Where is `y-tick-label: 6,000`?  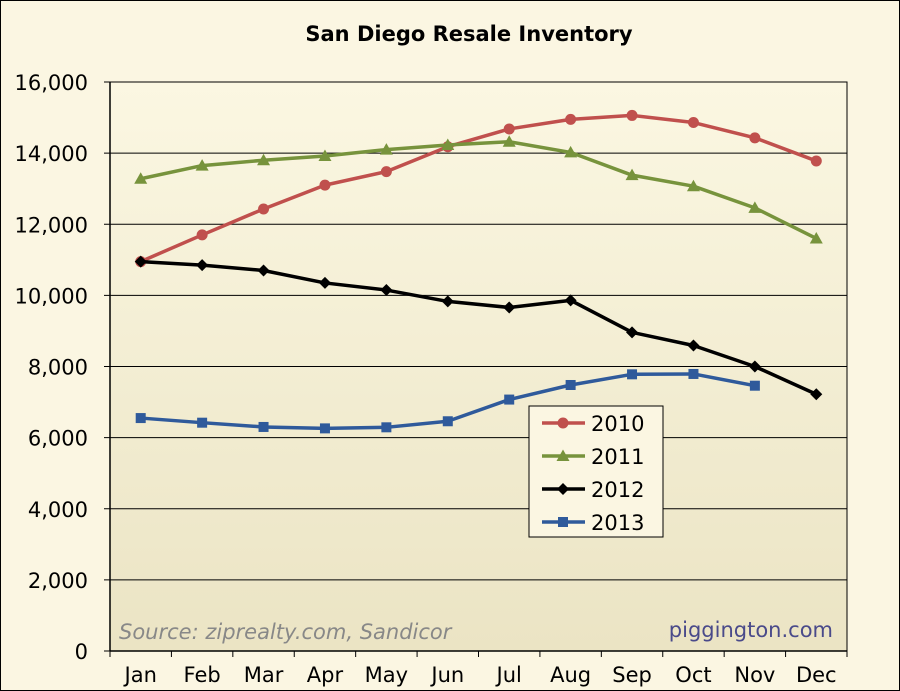
y-tick-label: 6,000 is located at coordinates (58, 439).